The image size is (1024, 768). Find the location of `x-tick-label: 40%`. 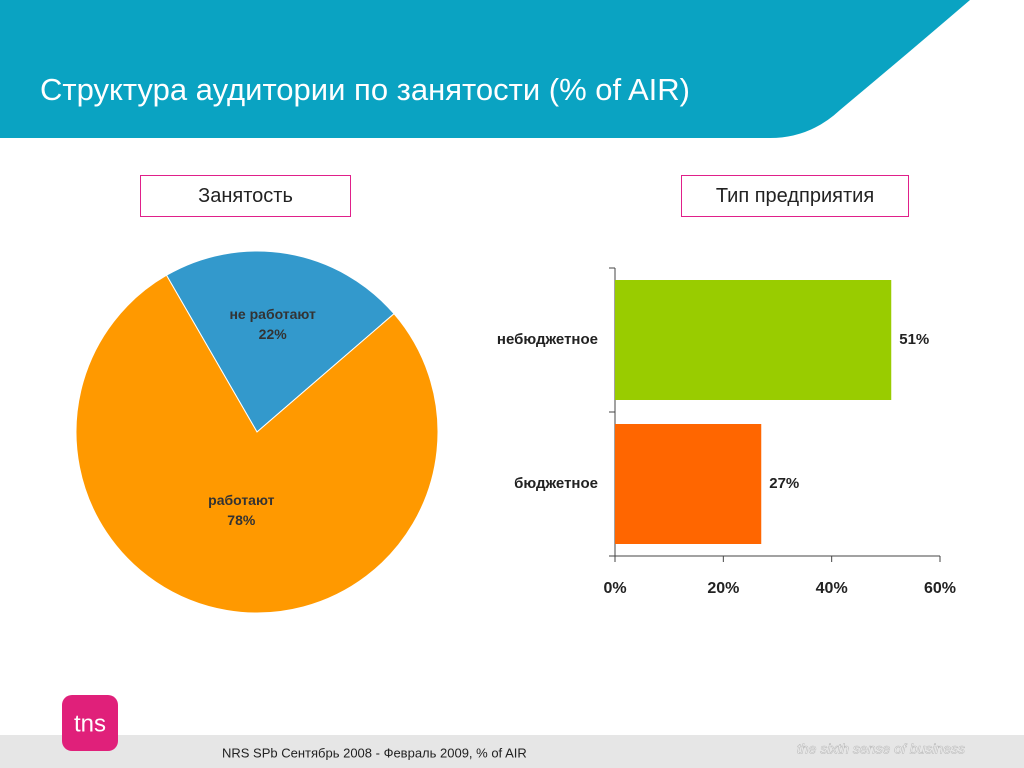

x-tick-label: 40% is located at coordinates (832, 588).